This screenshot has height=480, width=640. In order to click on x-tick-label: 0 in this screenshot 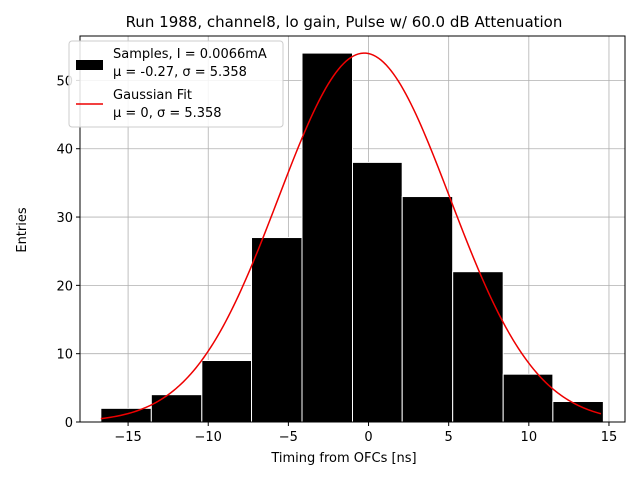, I will do `click(368, 437)`.